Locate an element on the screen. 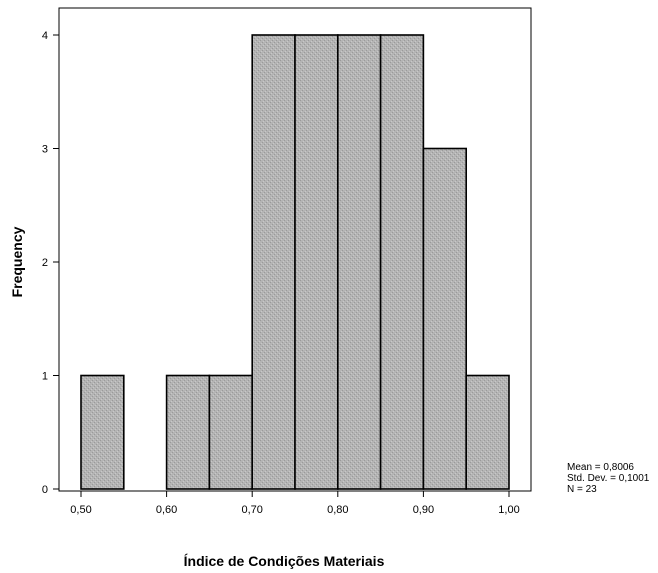  x-tick-label: 0,90 is located at coordinates (423, 510).